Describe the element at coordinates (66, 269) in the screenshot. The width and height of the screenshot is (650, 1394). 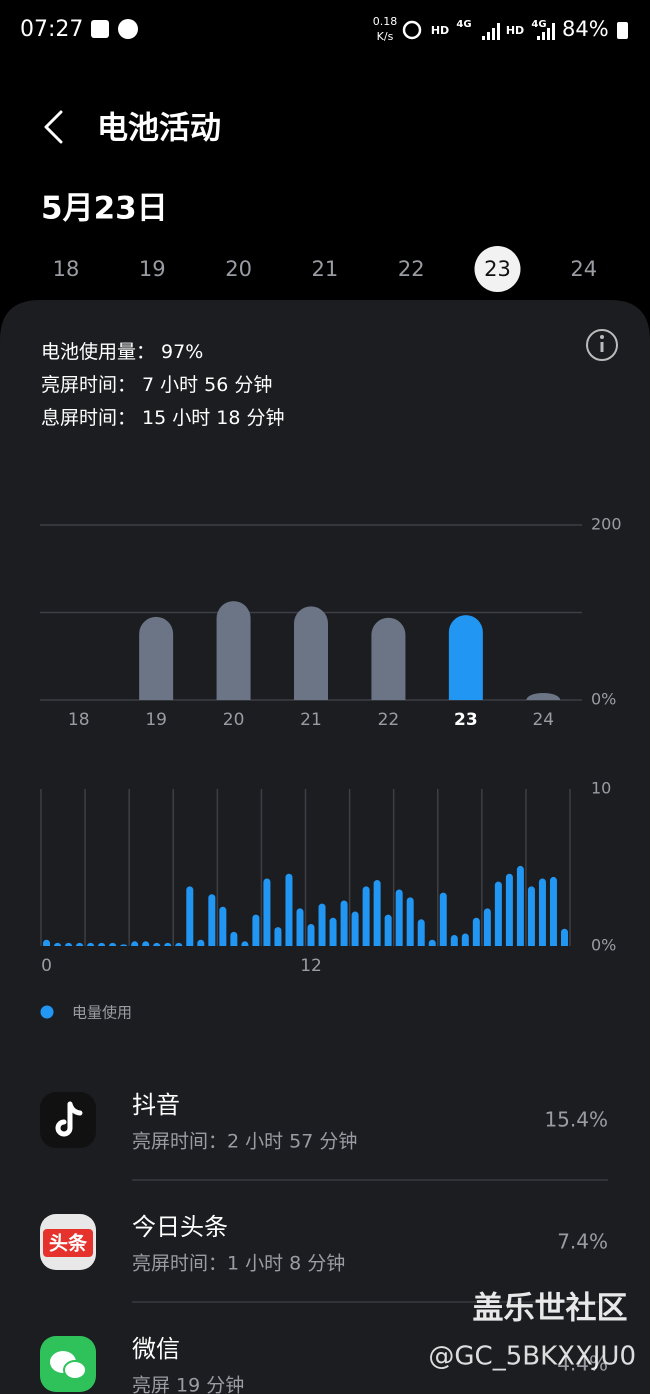
I see `day: 18` at that location.